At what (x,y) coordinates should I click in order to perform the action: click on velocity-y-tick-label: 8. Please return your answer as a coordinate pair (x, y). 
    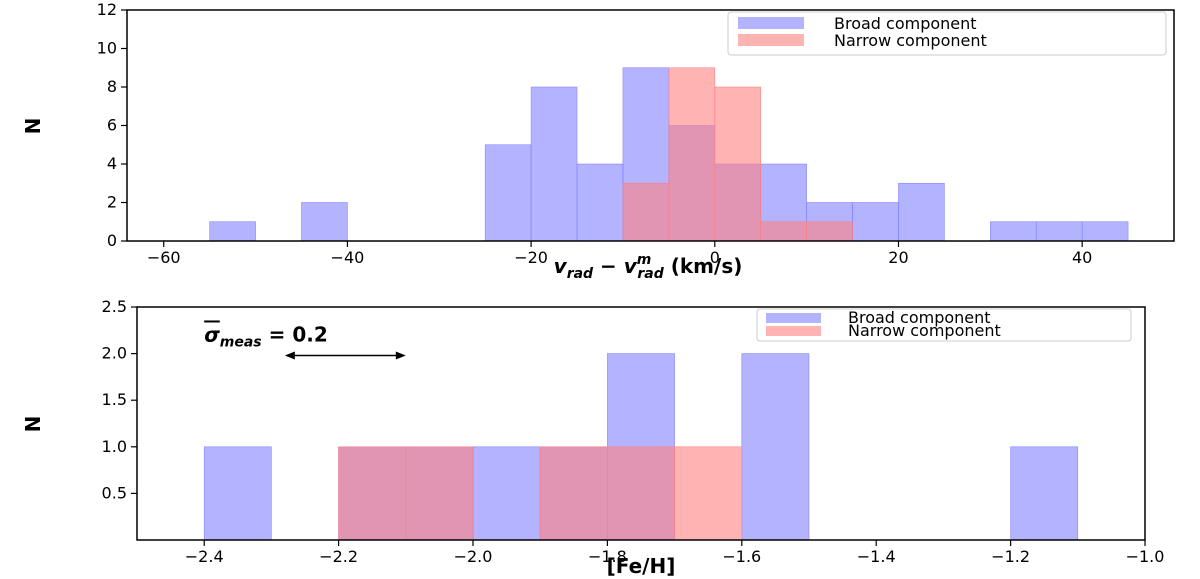
    Looking at the image, I should click on (112, 86).